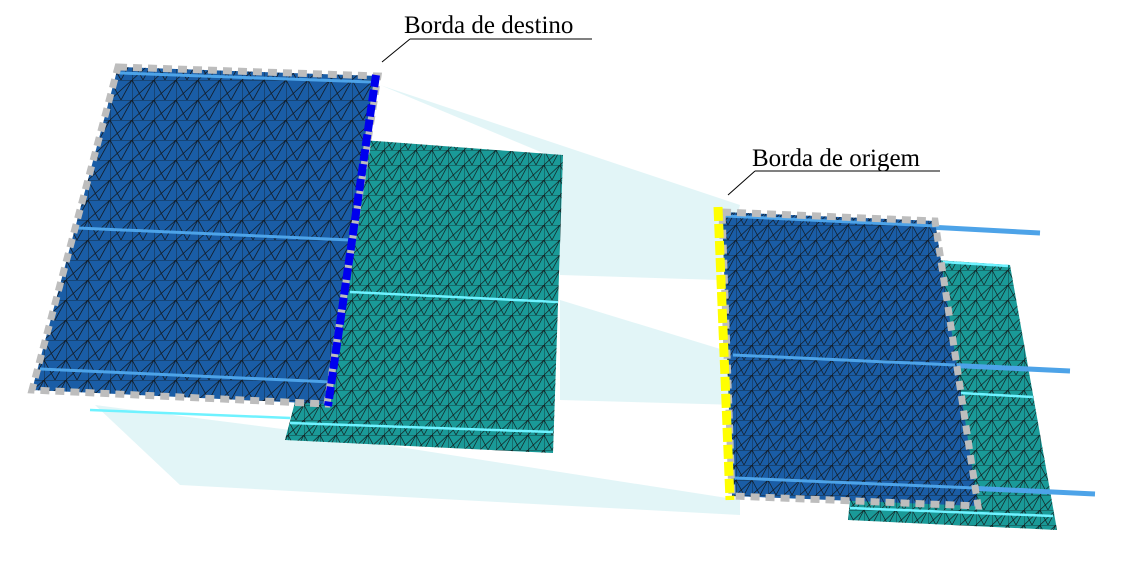 Image resolution: width=1146 pixels, height=566 pixels. Describe the element at coordinates (489, 25) in the screenshot. I see `target-edge-label: Borda de destino` at that location.